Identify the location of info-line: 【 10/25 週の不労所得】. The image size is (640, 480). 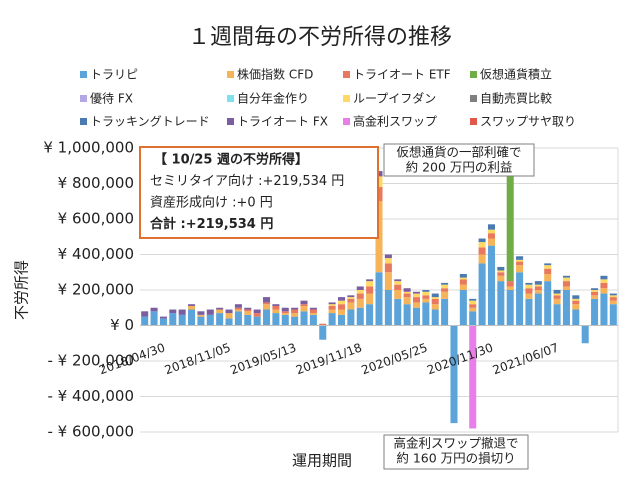
(231, 160).